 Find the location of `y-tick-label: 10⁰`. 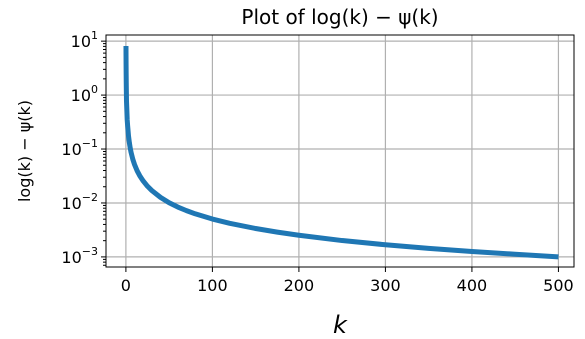

y-tick-label: 10⁰ is located at coordinates (84, 94).